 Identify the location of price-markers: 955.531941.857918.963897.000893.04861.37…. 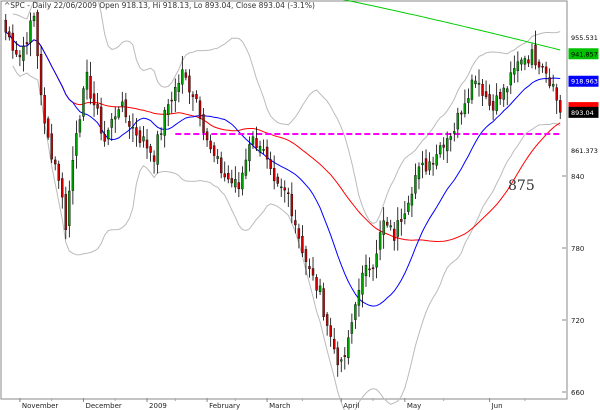
(583, 94).